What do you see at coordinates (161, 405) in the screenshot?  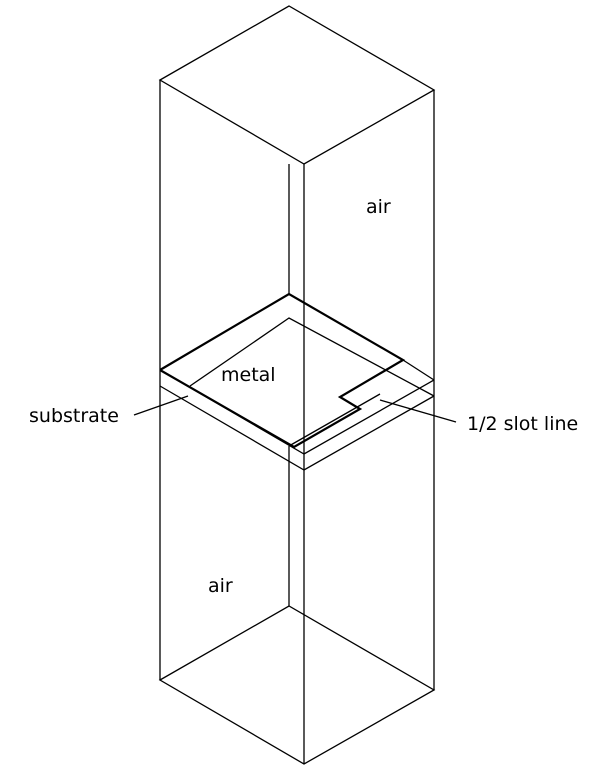 I see `substrate-leader-line` at bounding box center [161, 405].